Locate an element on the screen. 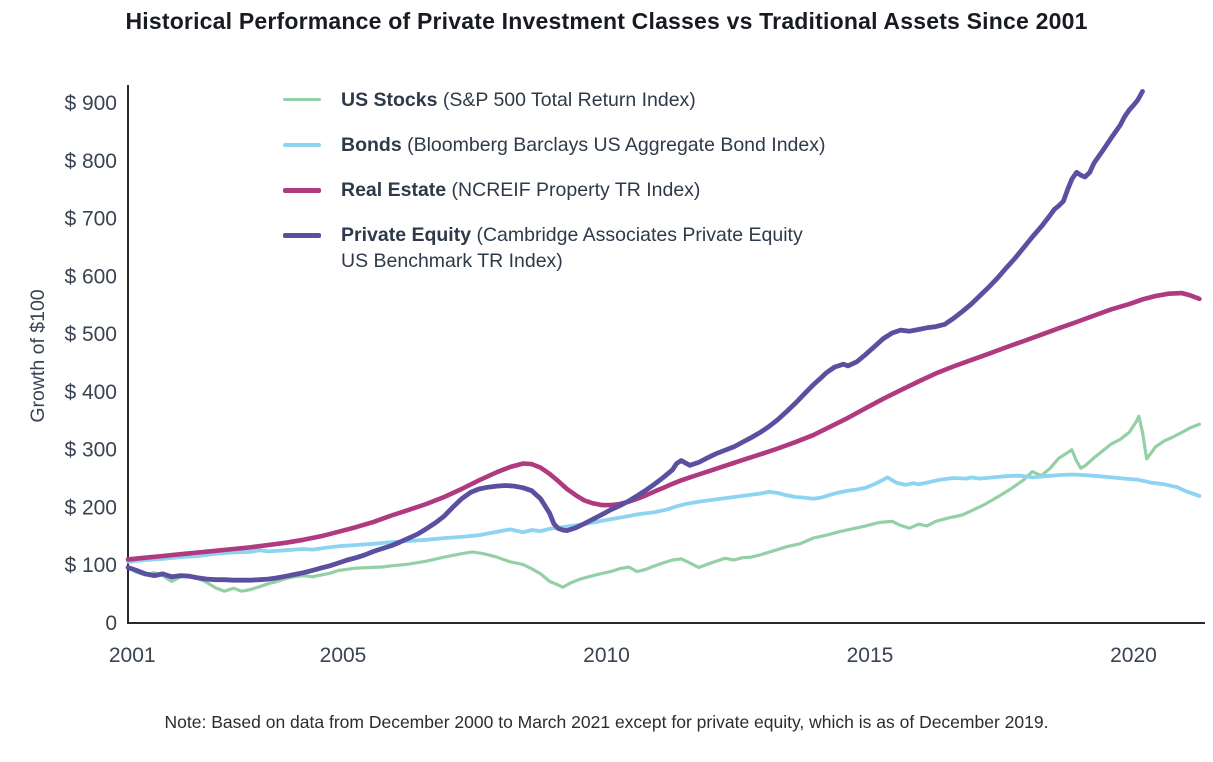  y-tick-label: $ 400 is located at coordinates (90, 392).